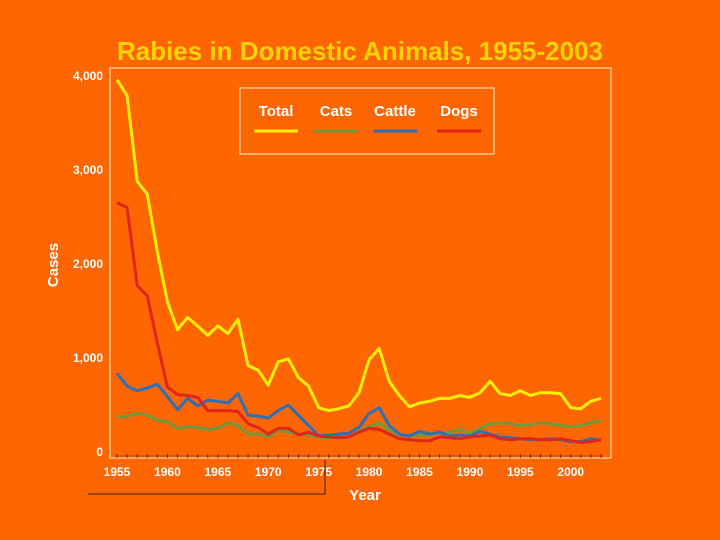 This screenshot has width=720, height=540. I want to click on chart-title: Rabies in Domestic Animals, 1955-2003, so click(360, 51).